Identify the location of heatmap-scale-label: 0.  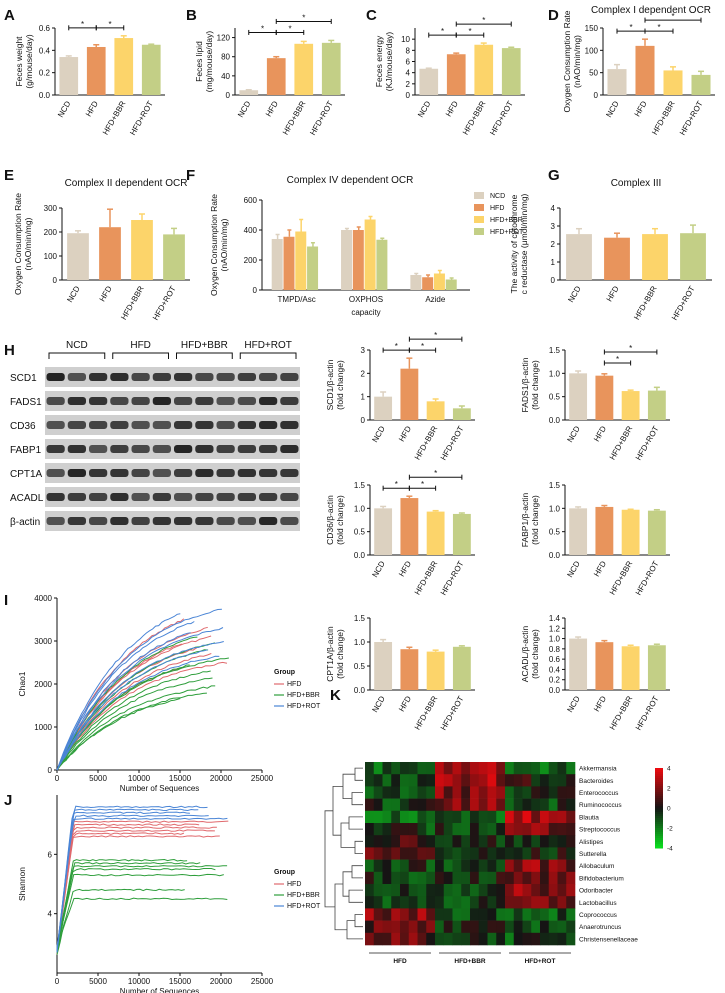
(669, 809).